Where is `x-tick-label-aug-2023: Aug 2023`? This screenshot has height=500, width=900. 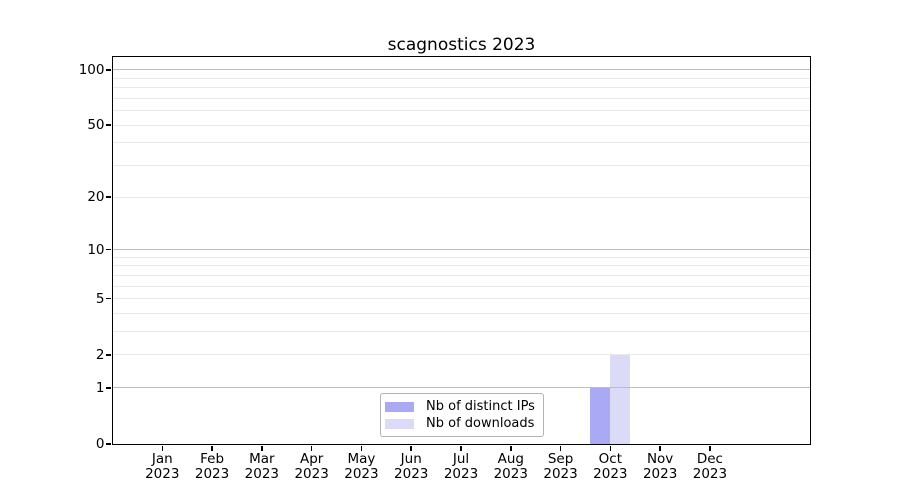 x-tick-label-aug-2023: Aug 2023 is located at coordinates (511, 466).